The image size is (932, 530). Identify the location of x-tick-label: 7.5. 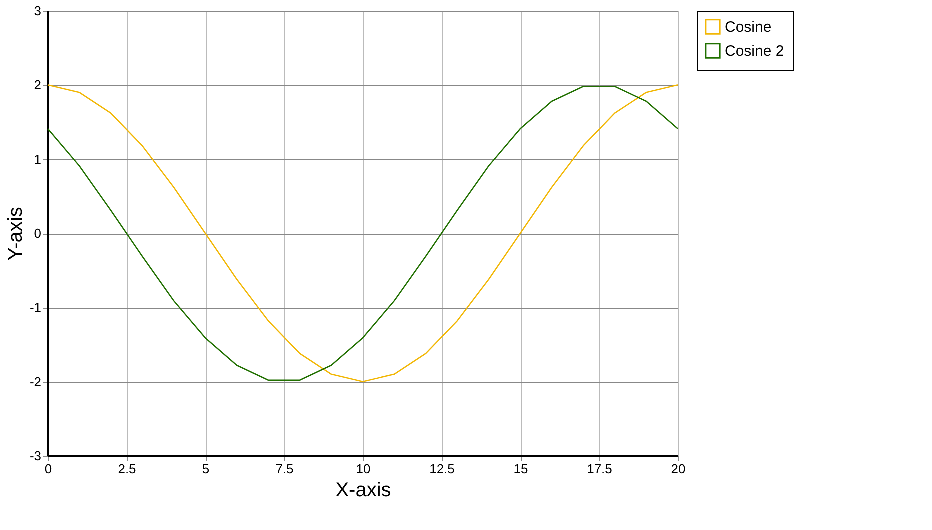
(285, 469).